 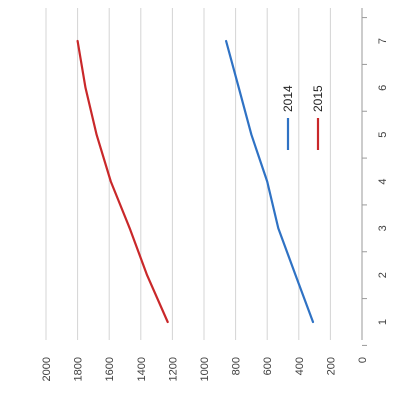 I want to click on category-tick-label: 1, so click(x=383, y=322).